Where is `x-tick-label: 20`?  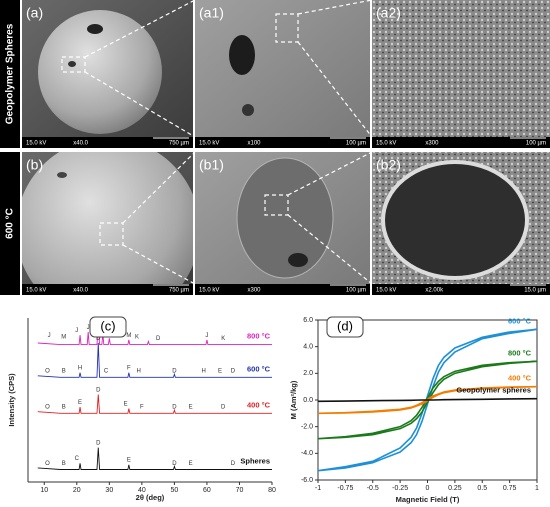 x-tick-label: 20 is located at coordinates (77, 490).